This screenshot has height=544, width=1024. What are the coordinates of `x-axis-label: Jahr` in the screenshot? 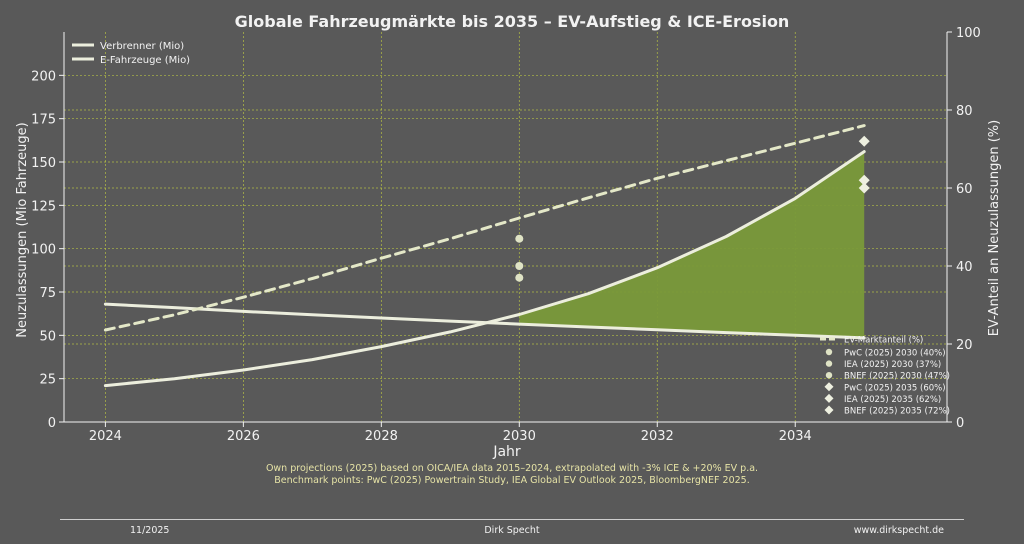 It's located at (506, 452).